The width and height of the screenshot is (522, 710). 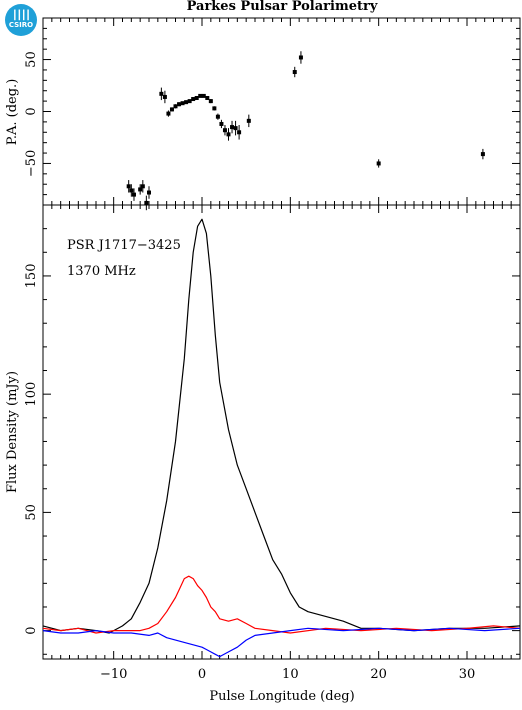 What do you see at coordinates (31, 276) in the screenshot?
I see `y-tick-label: 150` at bounding box center [31, 276].